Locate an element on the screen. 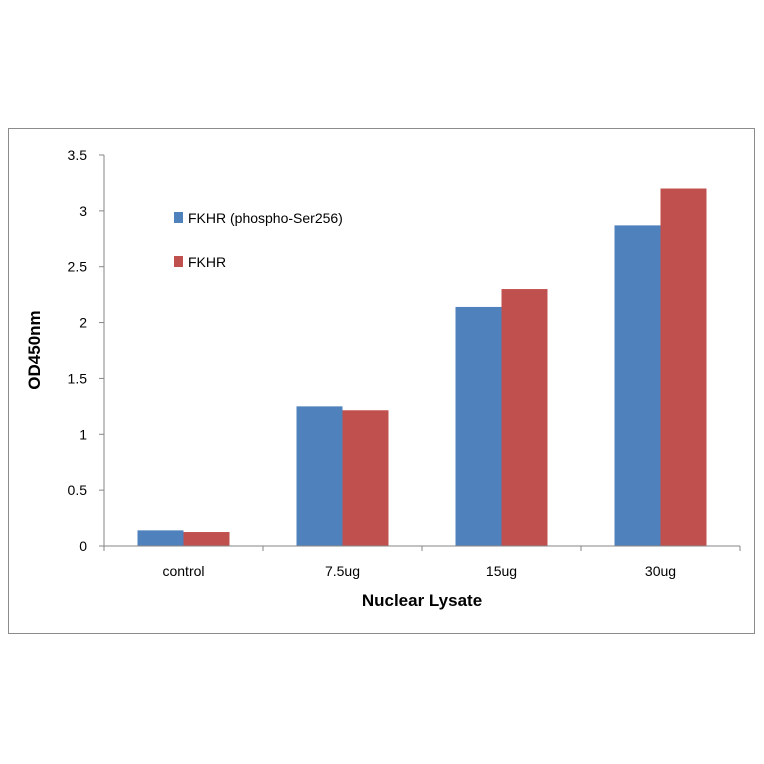 This screenshot has height=764, width=764. x-axis-label: Nuclear Lysate is located at coordinates (422, 600).